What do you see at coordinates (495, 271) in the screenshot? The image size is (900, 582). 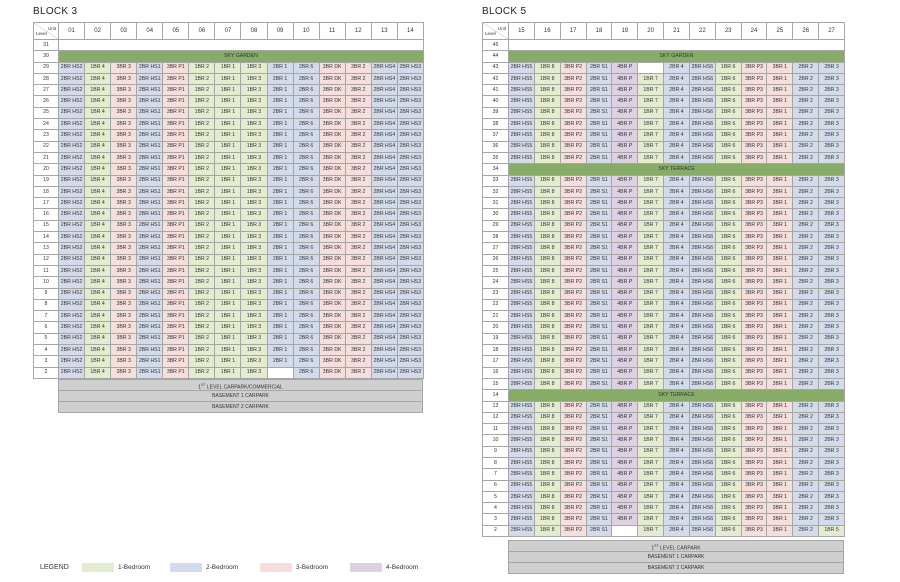 I see `block5-level-label: 25` at bounding box center [495, 271].